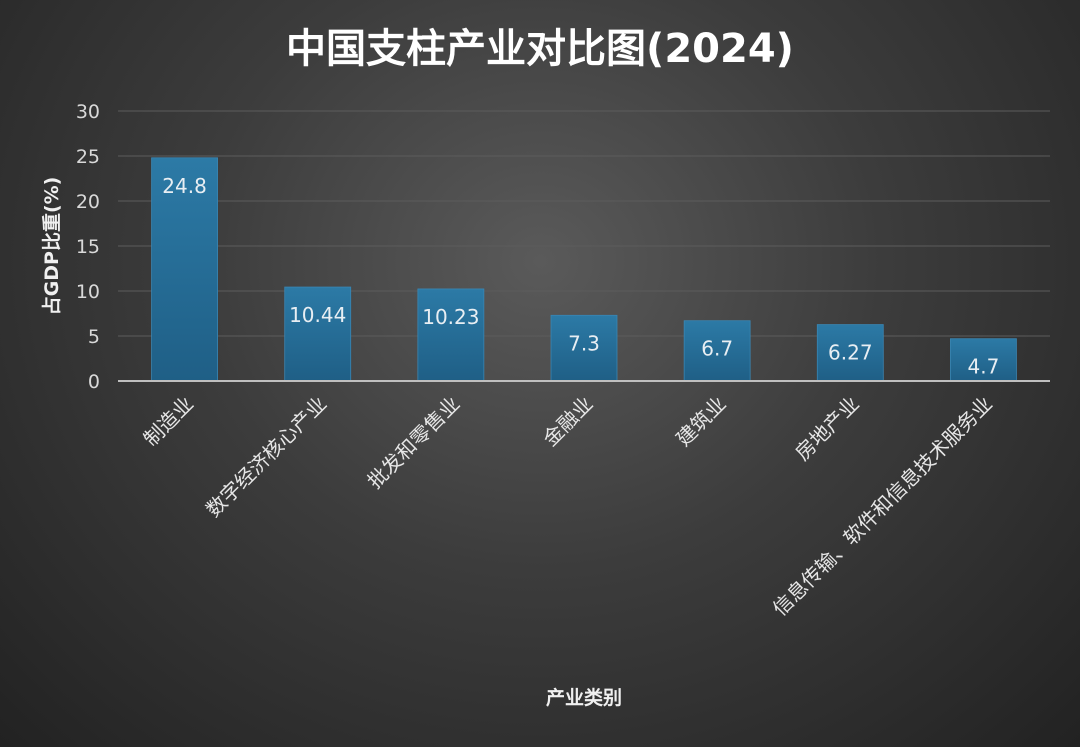 The height and width of the screenshot is (747, 1080). What do you see at coordinates (88, 112) in the screenshot?
I see `y-tick-label: 30` at bounding box center [88, 112].